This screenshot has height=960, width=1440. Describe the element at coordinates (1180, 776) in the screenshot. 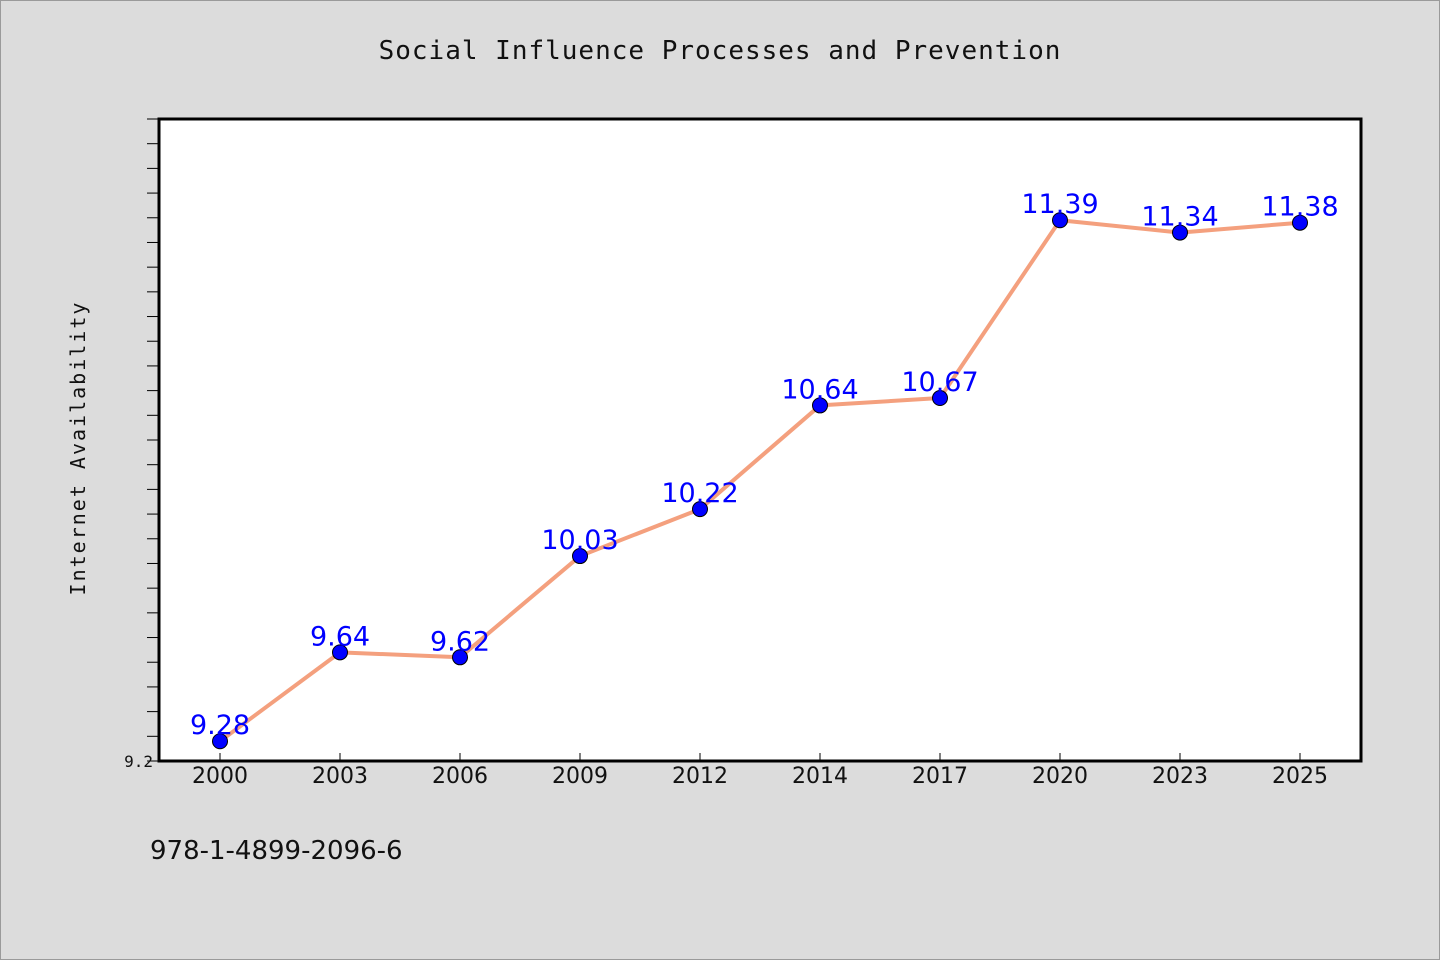

I see `x-tick-label: 2023` at that location.